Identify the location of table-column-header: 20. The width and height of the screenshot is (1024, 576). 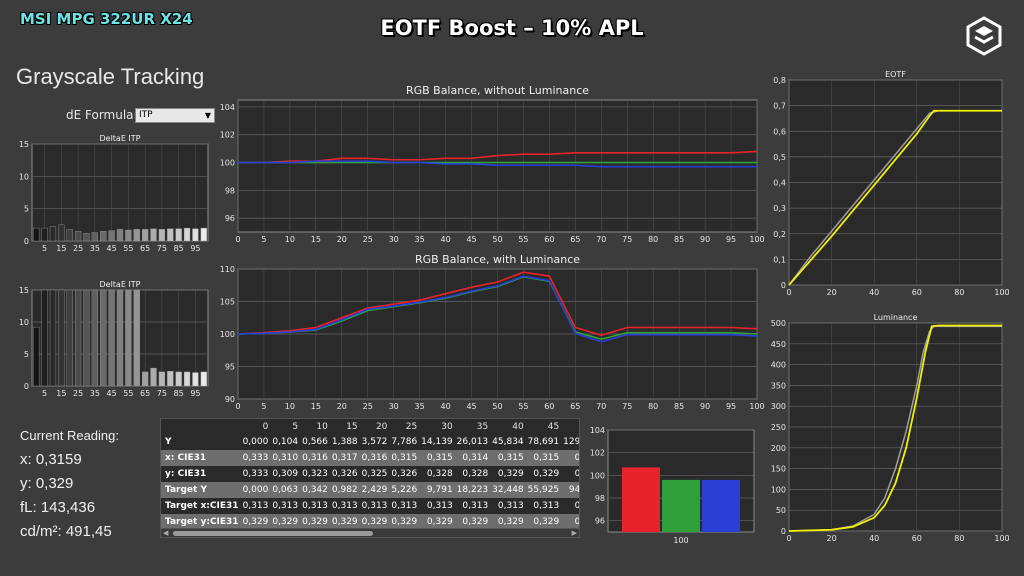
(381, 426).